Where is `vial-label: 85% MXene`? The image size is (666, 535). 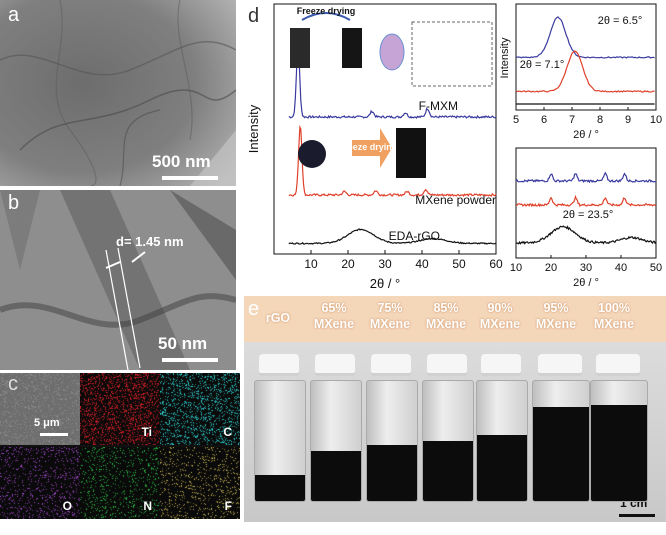 vial-label: 85% MXene is located at coordinates (446, 316).